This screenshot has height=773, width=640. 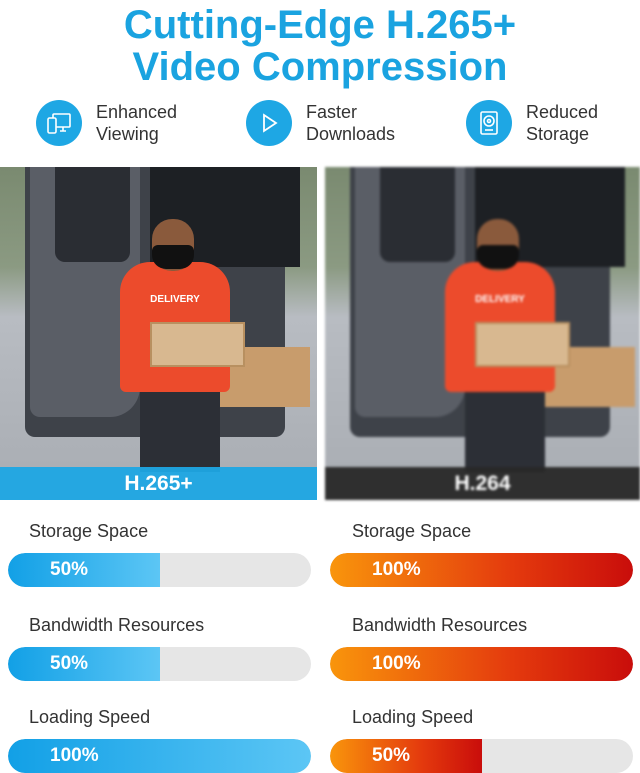 What do you see at coordinates (106, 123) in the screenshot?
I see `feature-enhanced-viewing: Enhanced Viewing` at bounding box center [106, 123].